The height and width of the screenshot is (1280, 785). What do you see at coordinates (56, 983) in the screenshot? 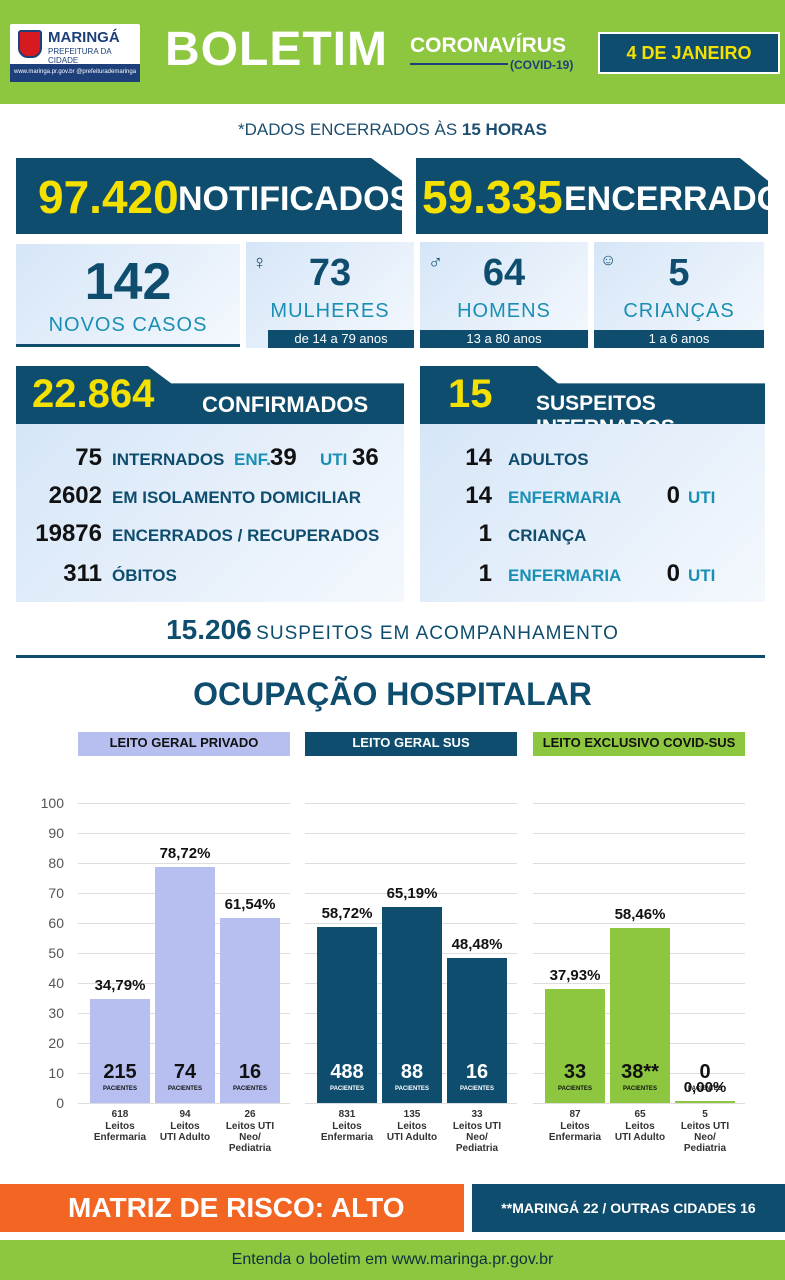
I see `y-tick-label: 40` at bounding box center [56, 983].